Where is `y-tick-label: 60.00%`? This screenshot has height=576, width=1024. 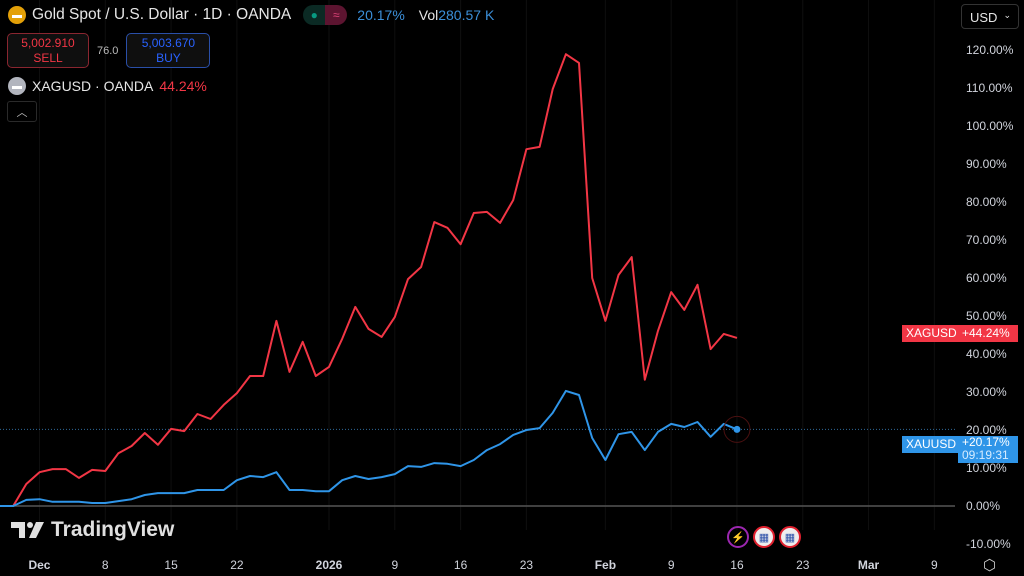 y-tick-label: 60.00% is located at coordinates (986, 278).